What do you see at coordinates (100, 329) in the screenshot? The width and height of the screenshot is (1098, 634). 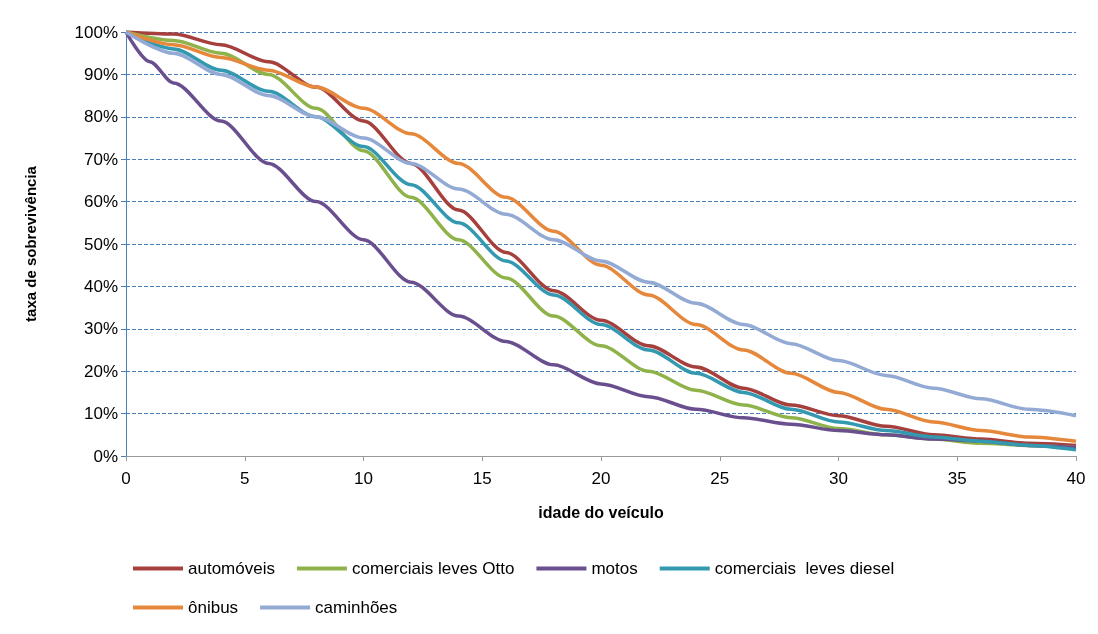 I see `y-tick-label: 30%` at bounding box center [100, 329].